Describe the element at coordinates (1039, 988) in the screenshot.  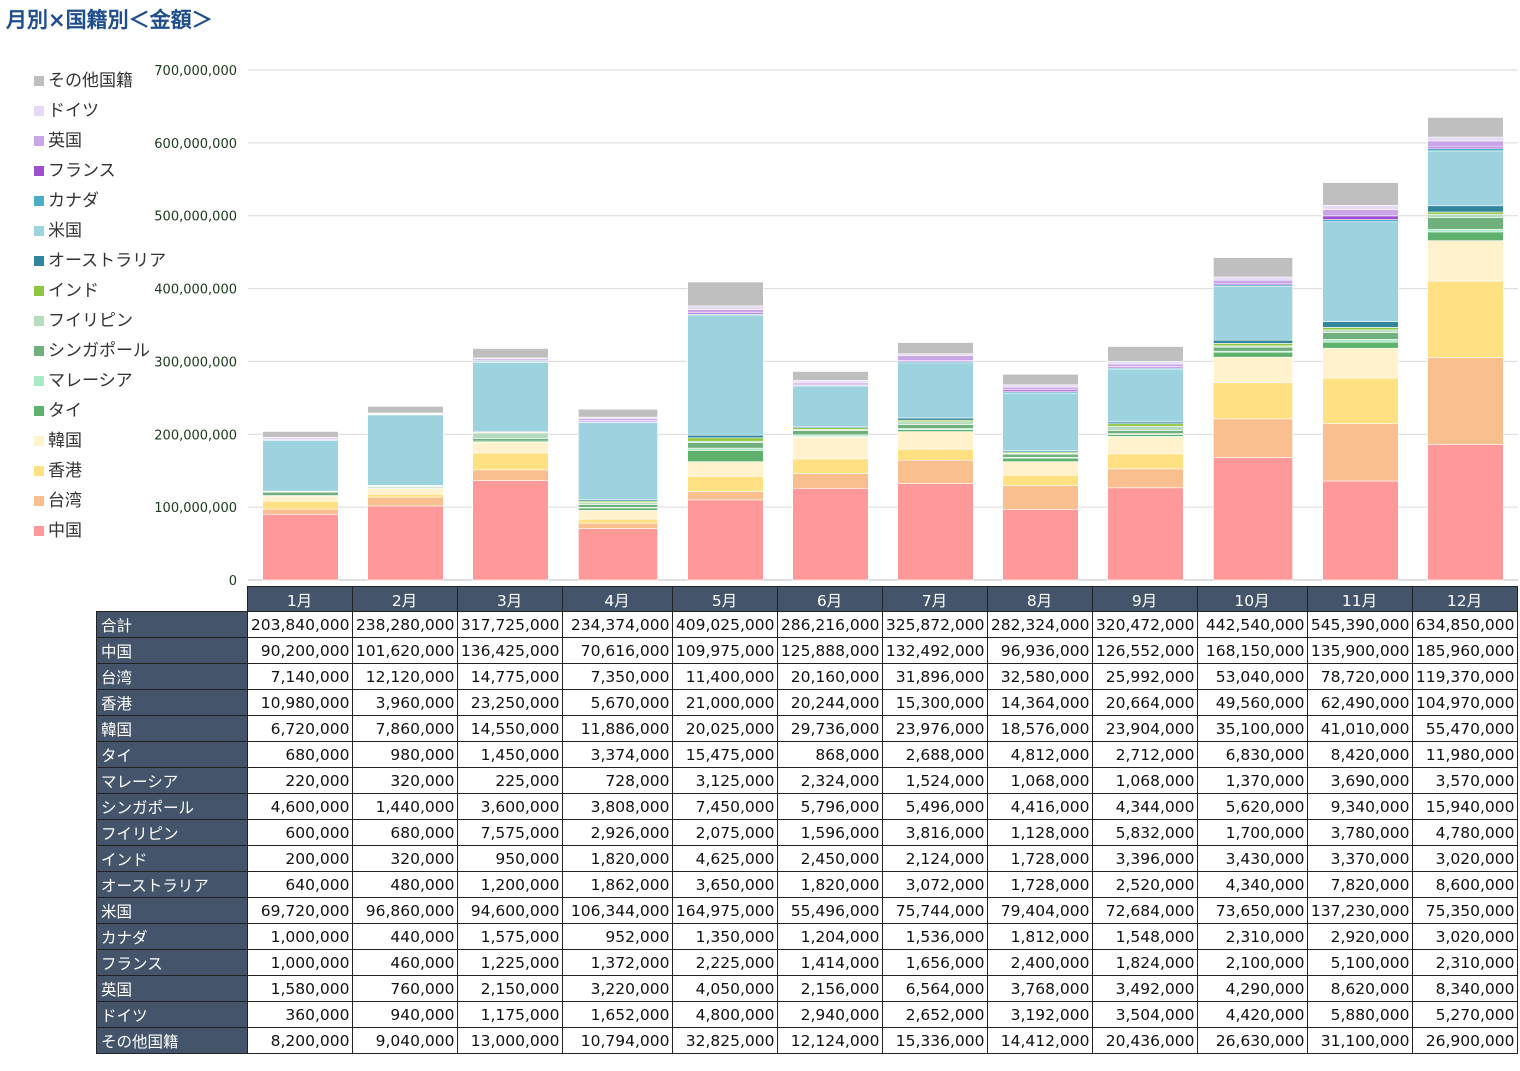
I see `table-cell: 3,768,000` at that location.